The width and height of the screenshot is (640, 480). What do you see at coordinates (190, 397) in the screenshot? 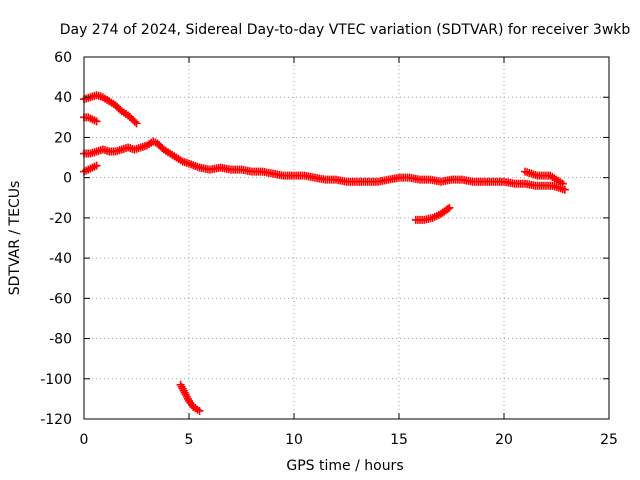
I see `series-arc-outlier` at bounding box center [190, 397].